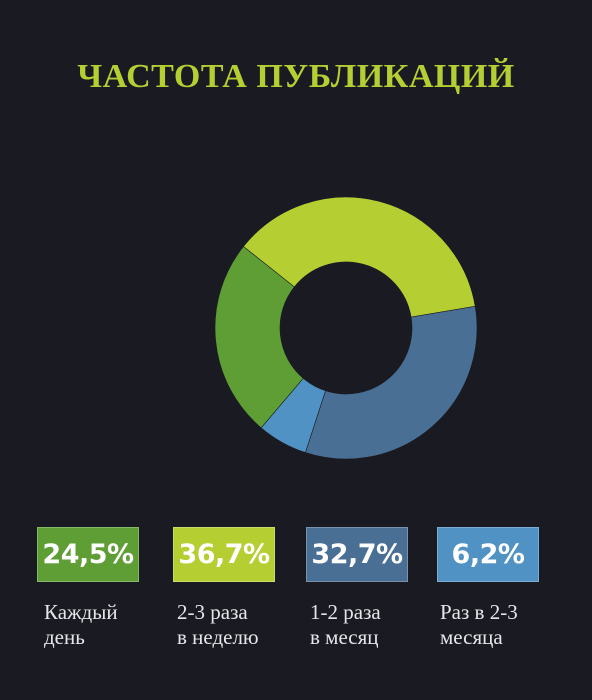 Image resolution: width=592 pixels, height=700 pixels. What do you see at coordinates (357, 554) in the screenshot?
I see `legend-value-monthly: 32,7%` at bounding box center [357, 554].